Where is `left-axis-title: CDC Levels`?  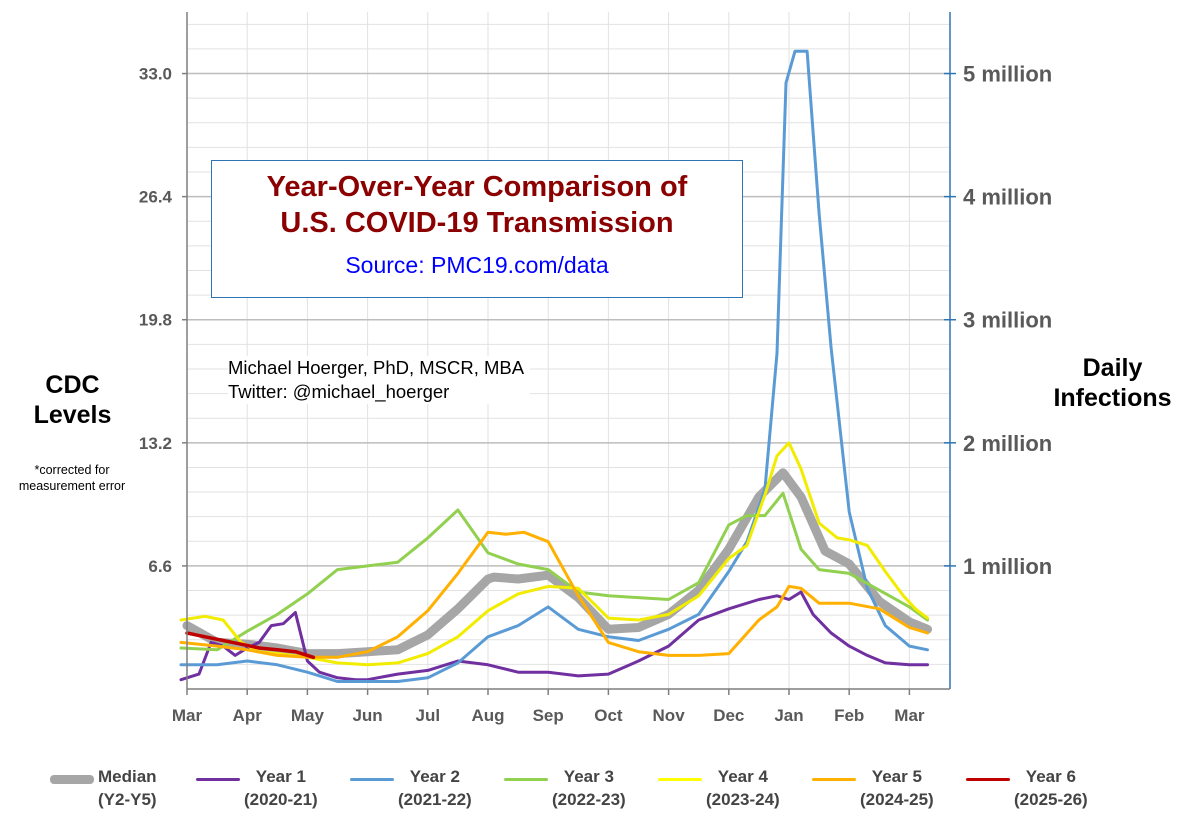 left-axis-title: CDC Levels is located at coordinates (72, 400).